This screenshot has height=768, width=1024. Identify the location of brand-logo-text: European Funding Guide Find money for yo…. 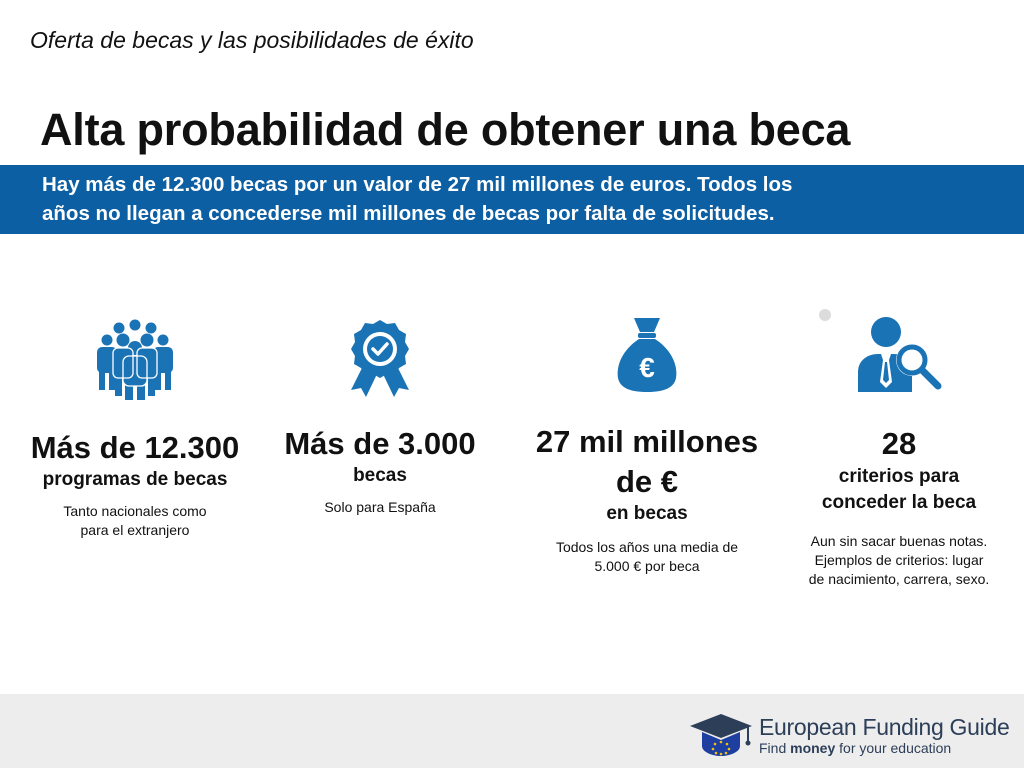
(884, 735).